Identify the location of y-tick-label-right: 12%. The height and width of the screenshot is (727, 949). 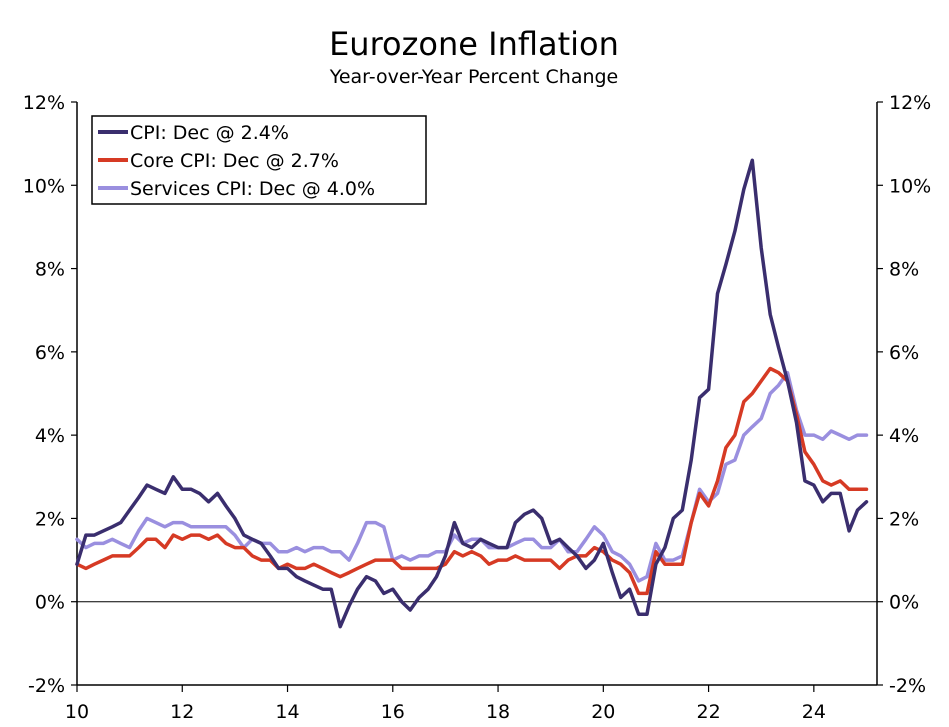
(910, 103).